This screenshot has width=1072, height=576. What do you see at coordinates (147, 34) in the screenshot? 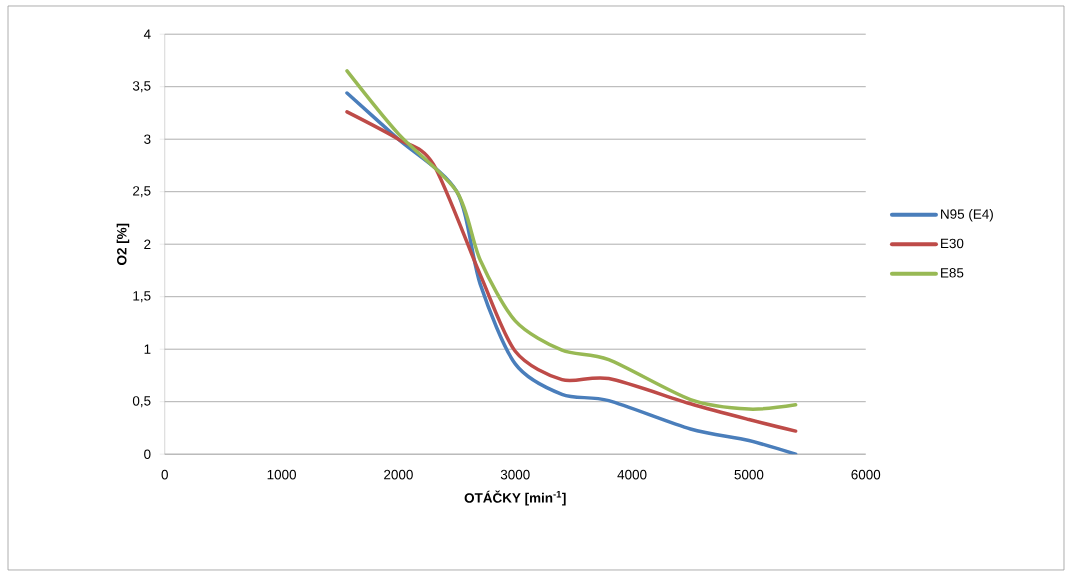
I see `y-tick-label: 4` at bounding box center [147, 34].